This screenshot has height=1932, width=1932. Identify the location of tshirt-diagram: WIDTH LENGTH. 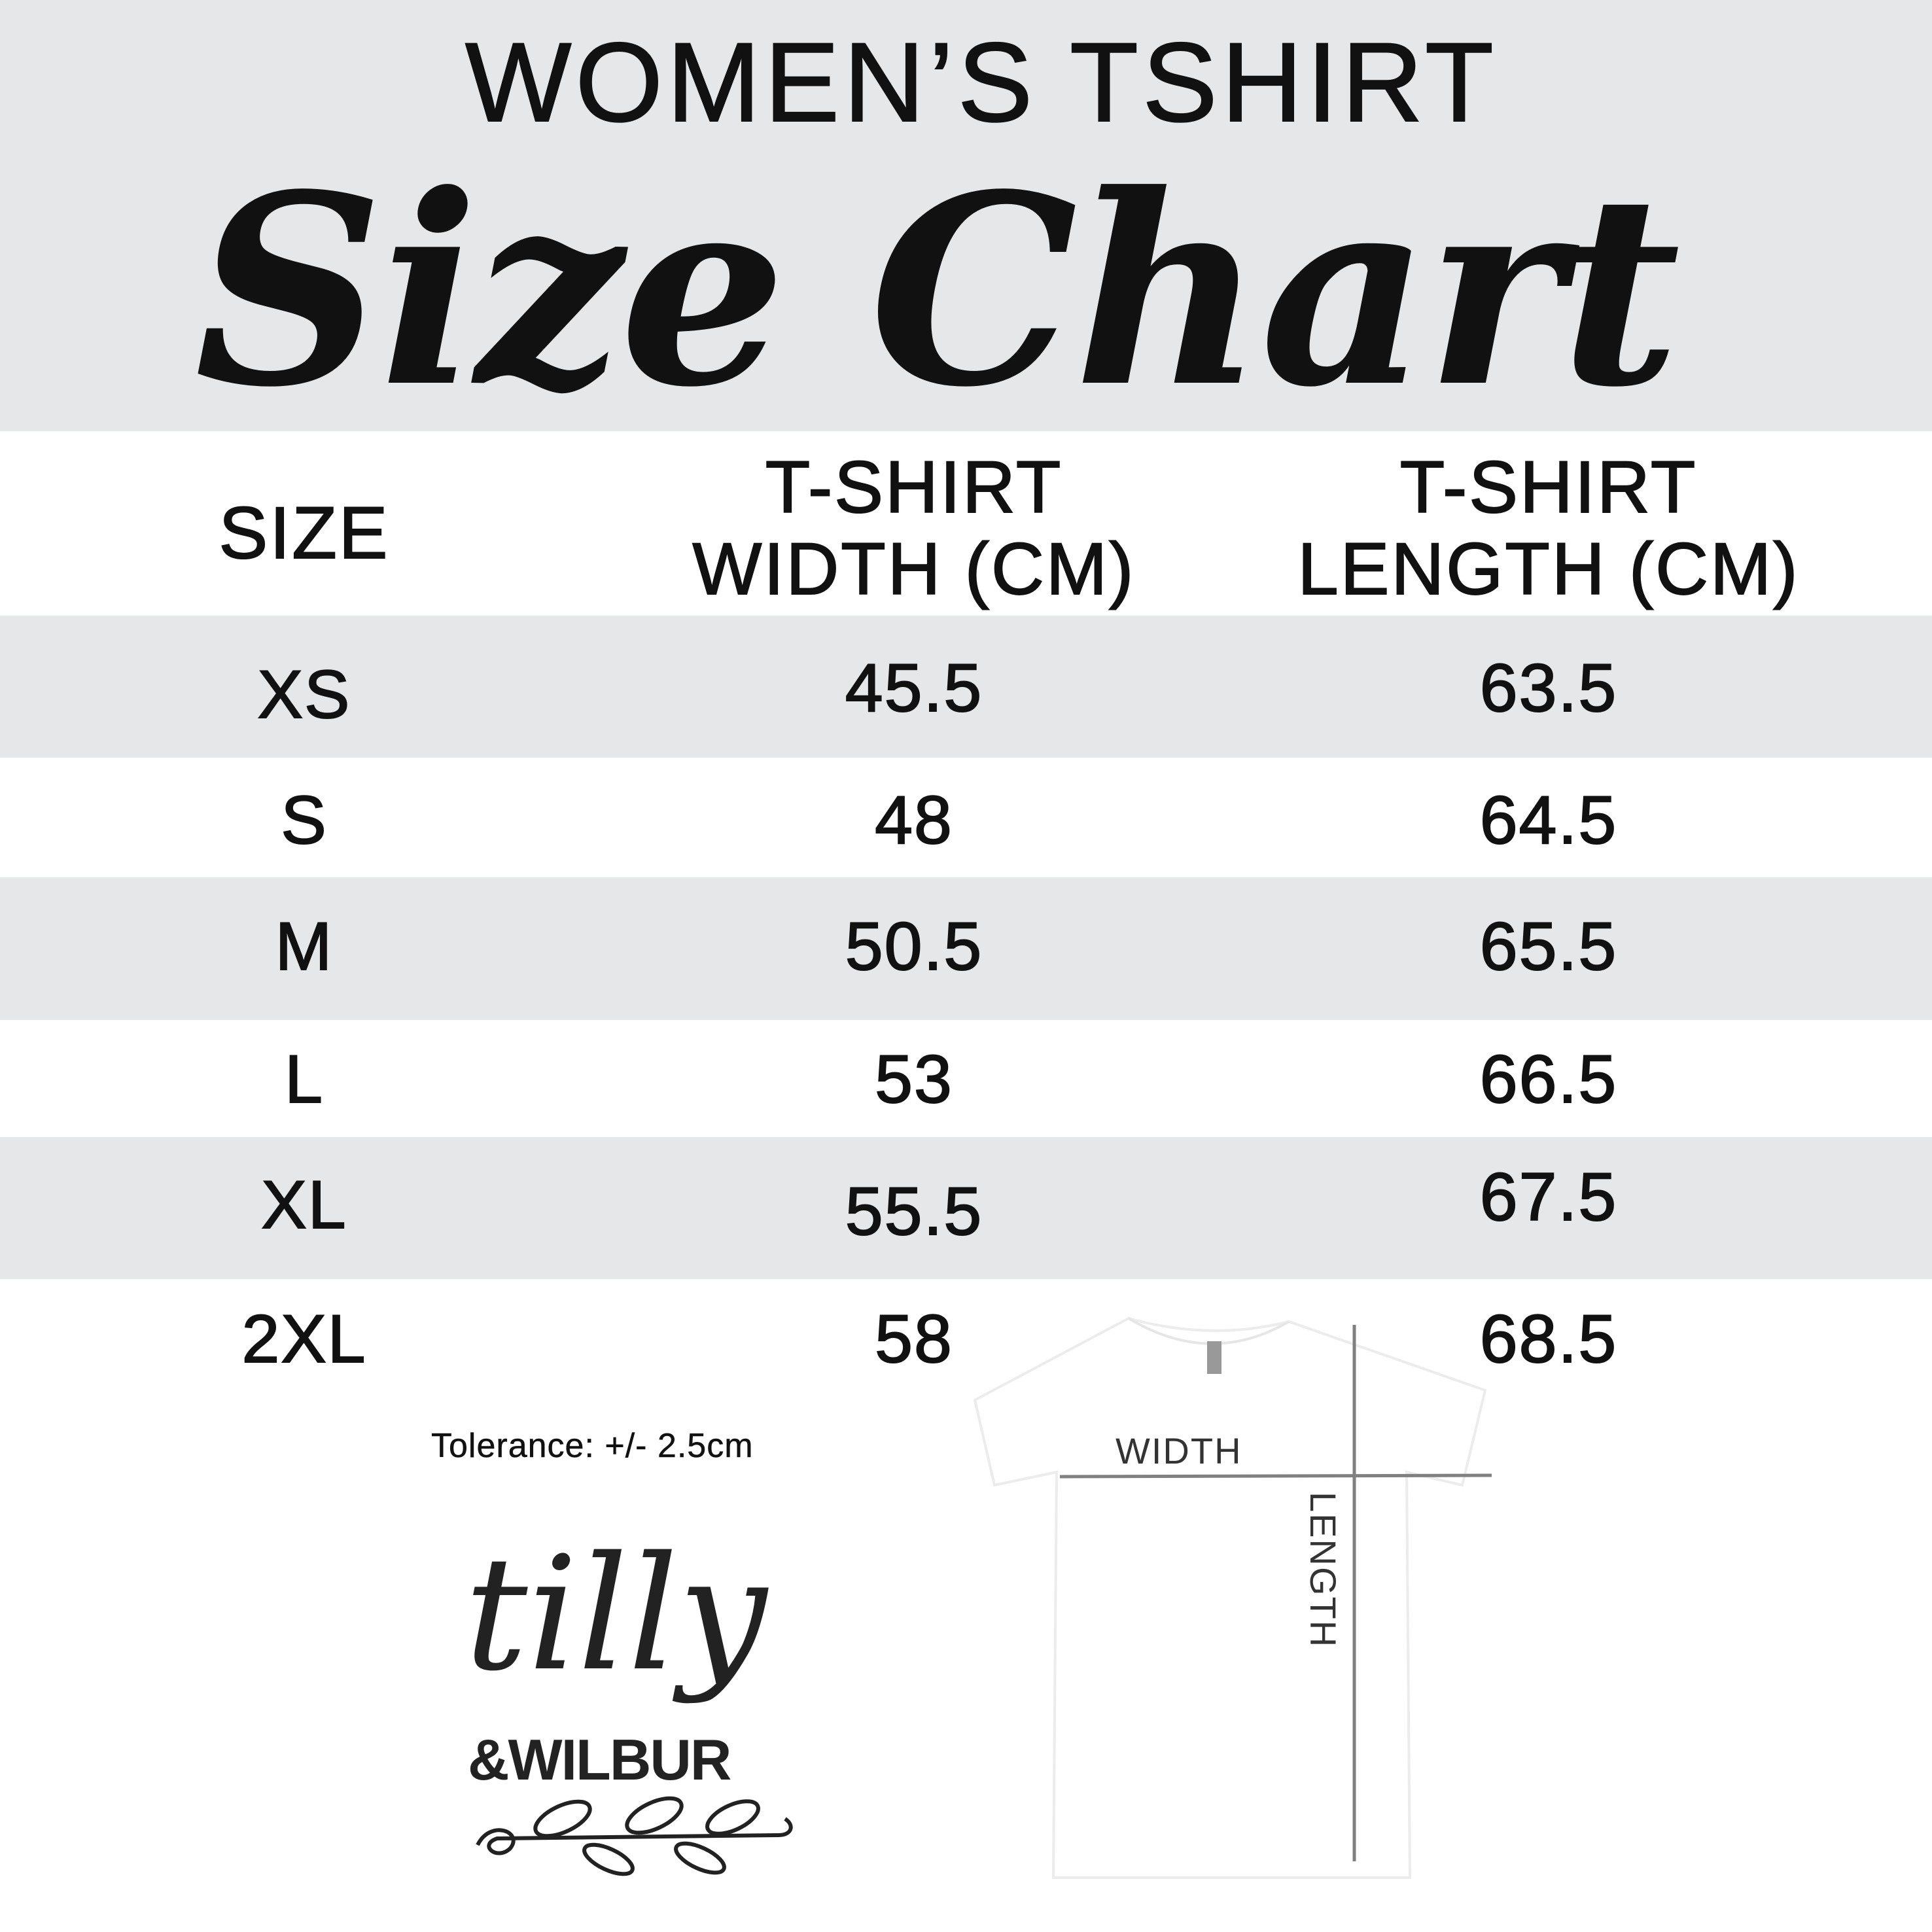
(1227, 1583).